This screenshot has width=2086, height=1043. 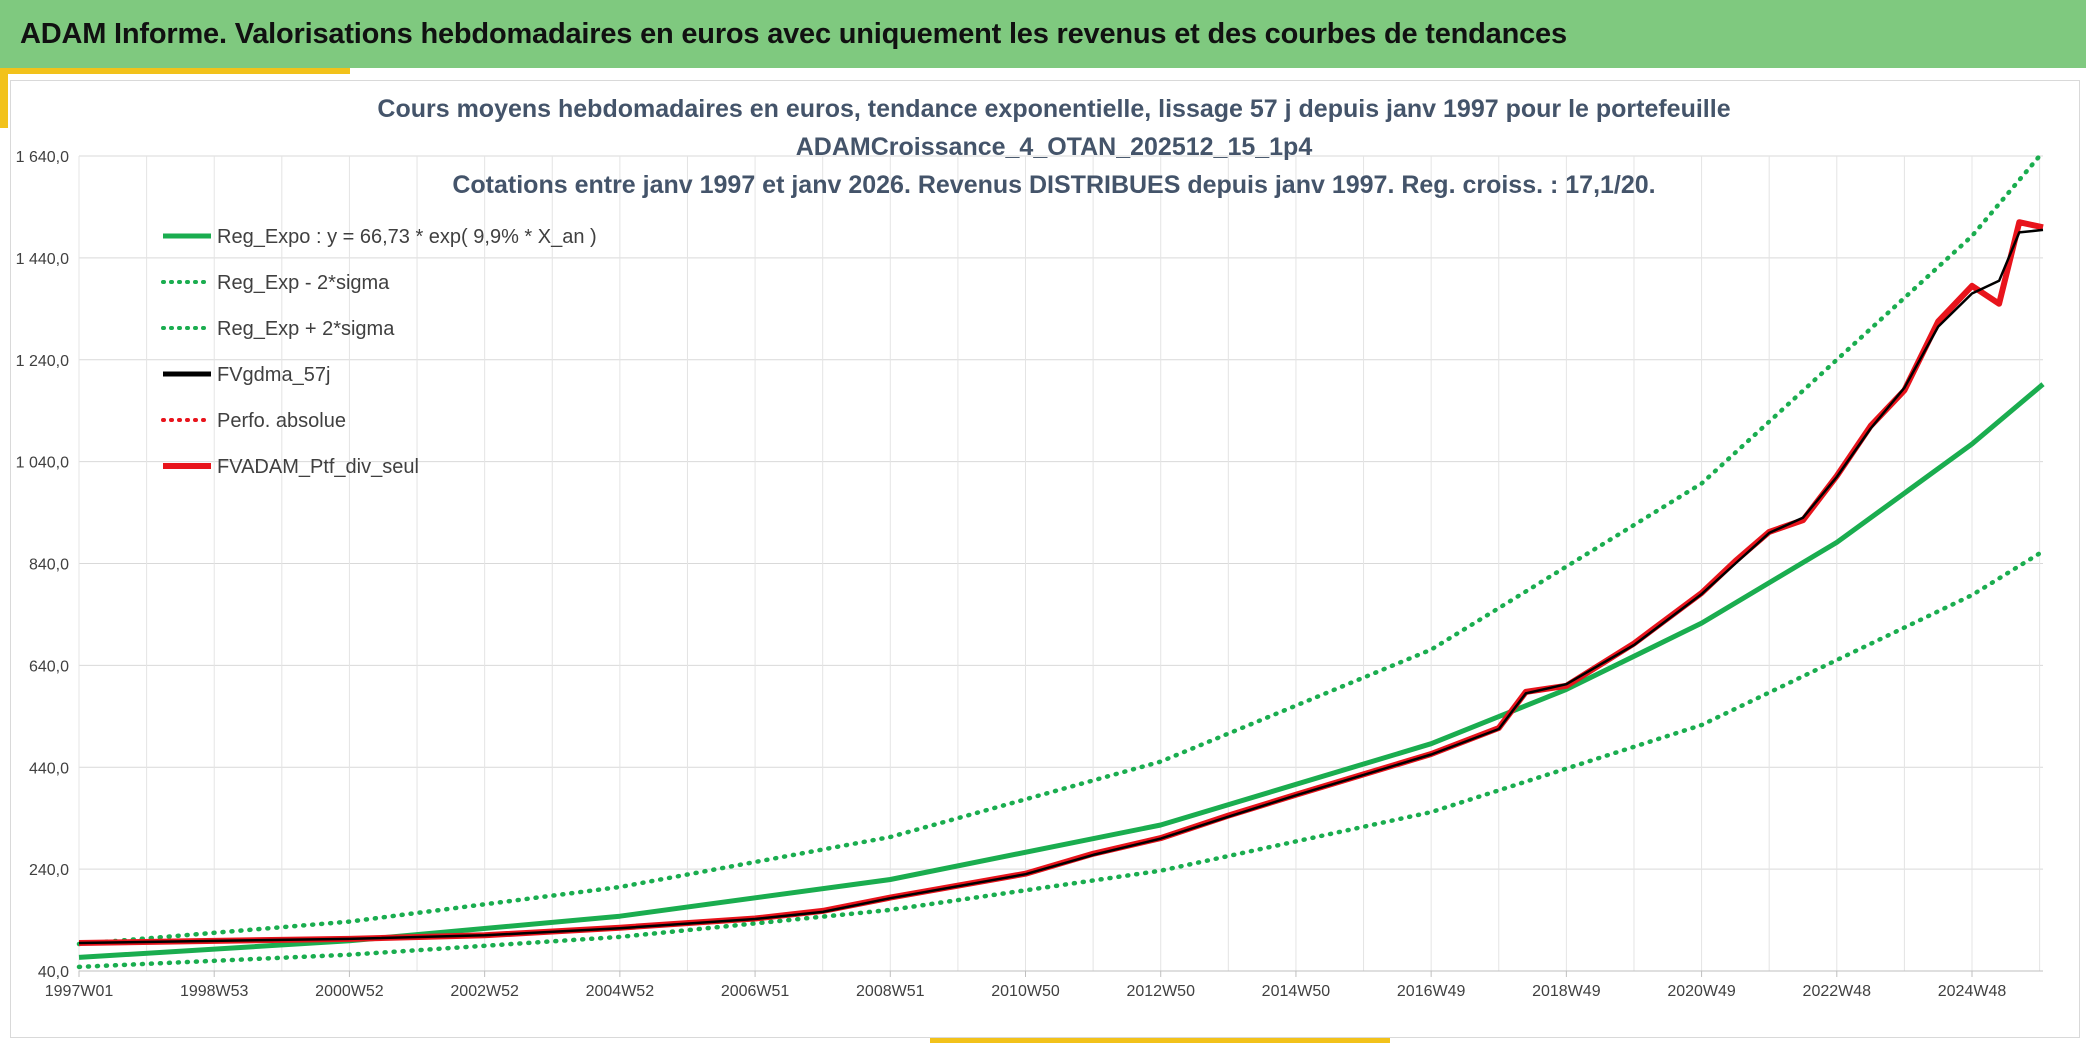 What do you see at coordinates (49, 768) in the screenshot?
I see `y-tick-label: 440,0` at bounding box center [49, 768].